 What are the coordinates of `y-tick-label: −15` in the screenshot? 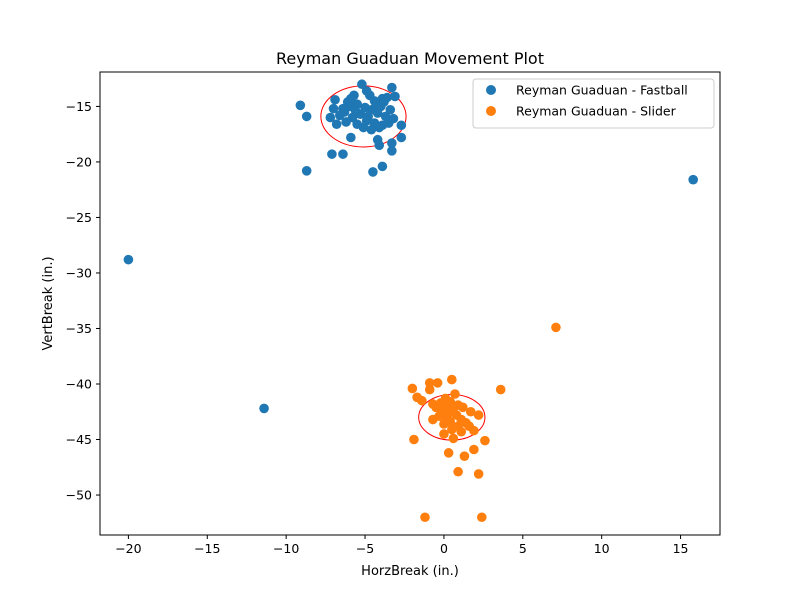 It's located at (79, 106).